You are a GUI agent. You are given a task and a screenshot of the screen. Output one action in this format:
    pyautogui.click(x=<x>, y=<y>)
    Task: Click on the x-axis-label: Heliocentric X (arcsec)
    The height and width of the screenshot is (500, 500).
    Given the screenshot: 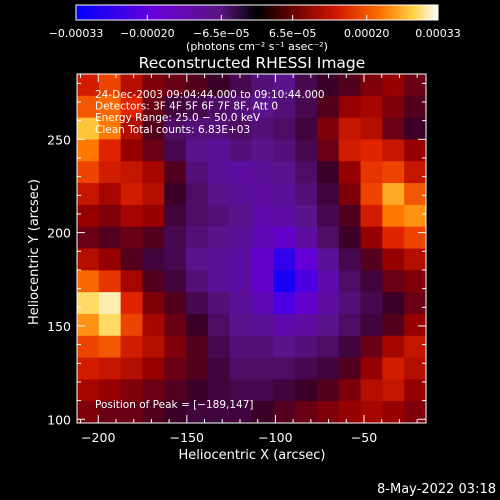 What is the action you would take?
    pyautogui.click(x=252, y=455)
    